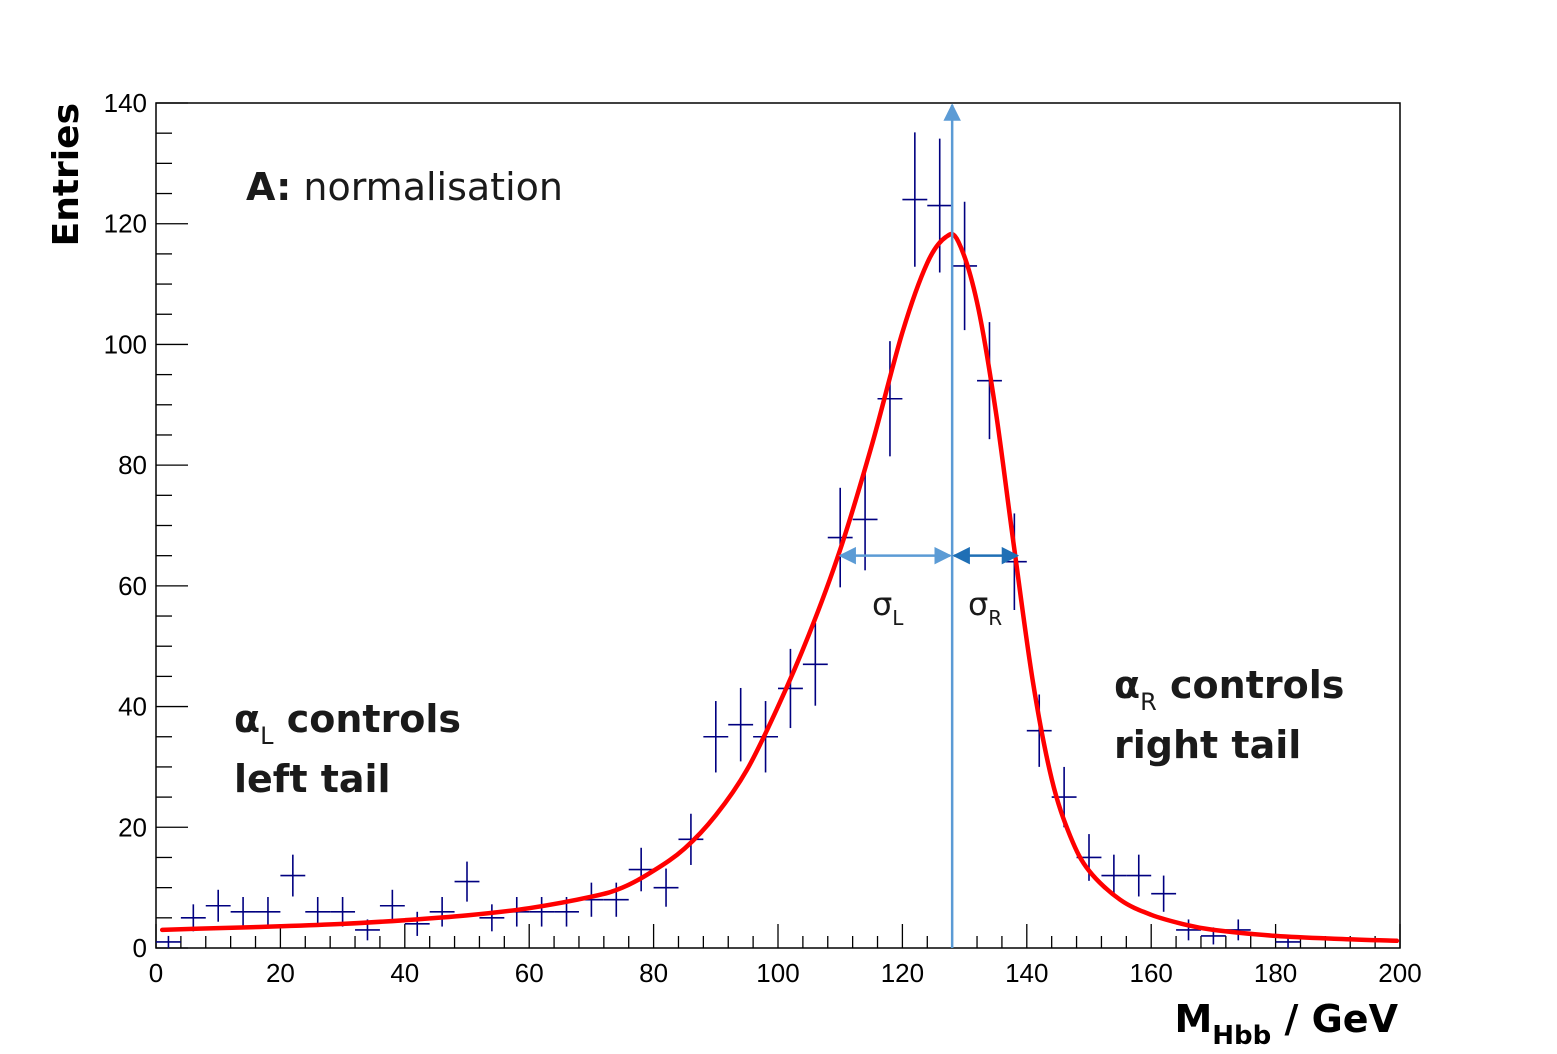  Describe the element at coordinates (1241, 1036) in the screenshot. I see `x-axis-title-subscript: Hbb` at that location.